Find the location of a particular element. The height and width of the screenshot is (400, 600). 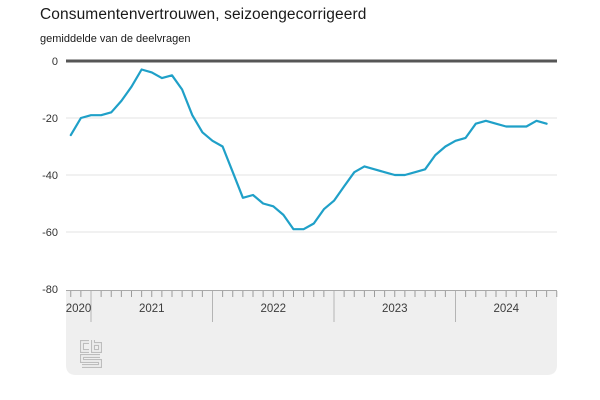

x-axis-year-label: 2020 is located at coordinates (79, 309).